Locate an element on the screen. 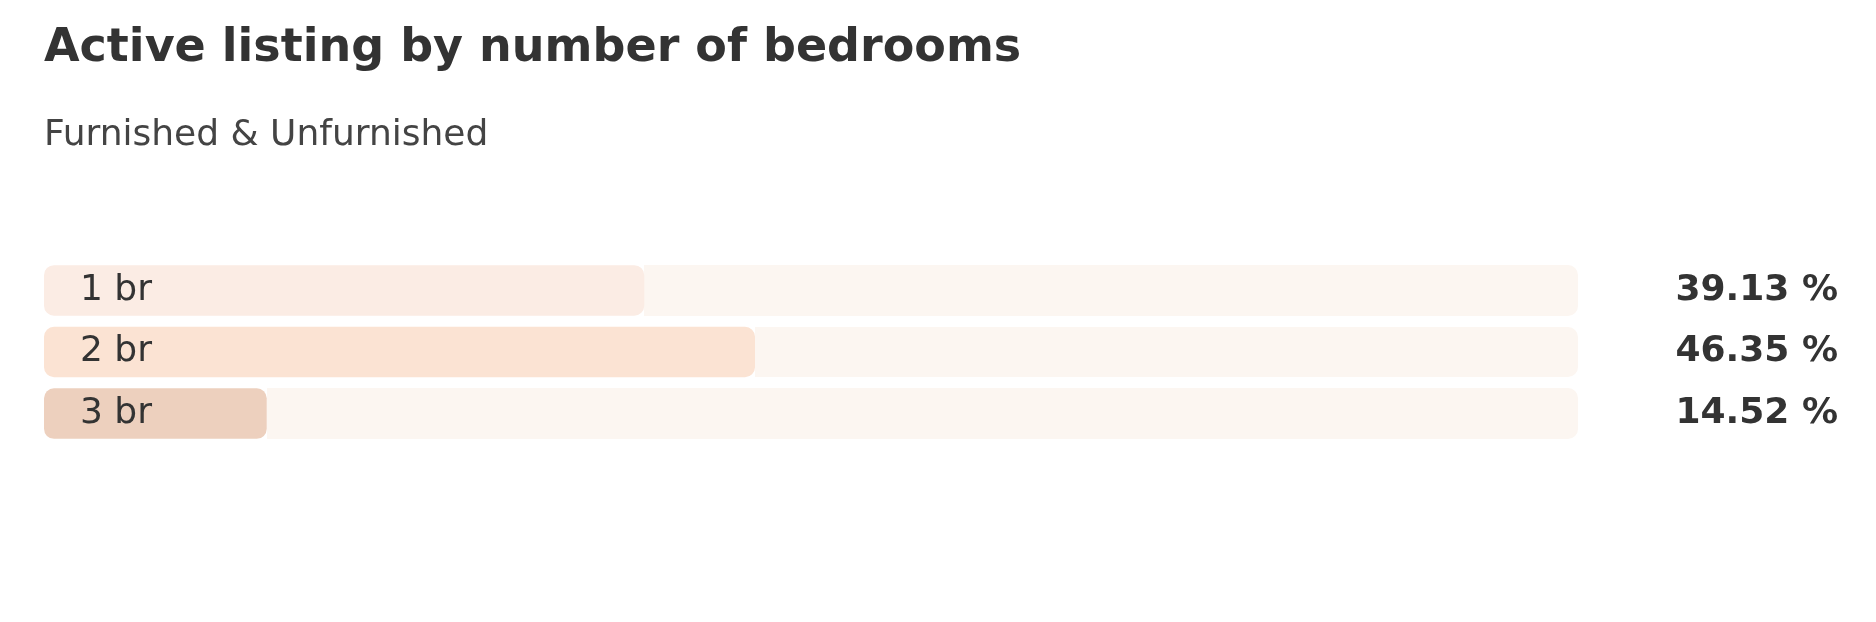  chart-title: Active listing by number of bedrooms is located at coordinates (533, 45).